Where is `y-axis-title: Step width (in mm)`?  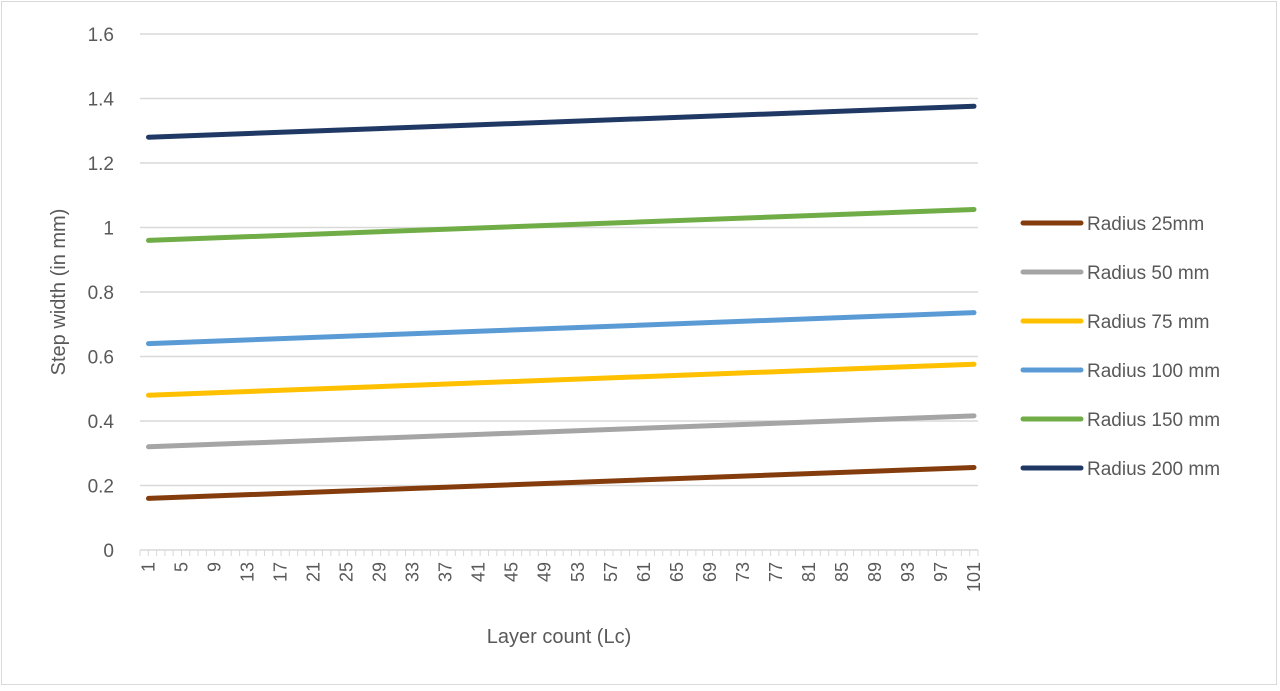
y-axis-title: Step width (in mm) is located at coordinates (59, 292).